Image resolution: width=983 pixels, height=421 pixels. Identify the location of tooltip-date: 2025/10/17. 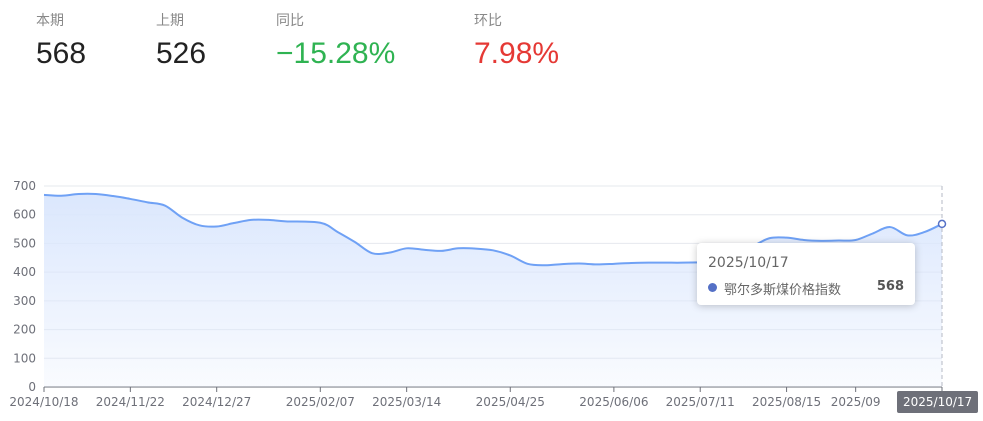
(748, 263).